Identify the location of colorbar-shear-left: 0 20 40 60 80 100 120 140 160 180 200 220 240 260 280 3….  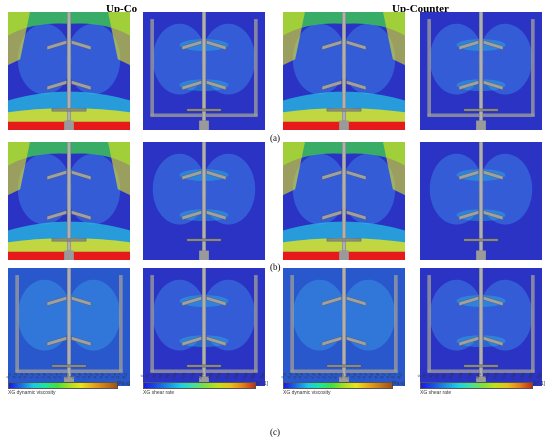
(203, 387).